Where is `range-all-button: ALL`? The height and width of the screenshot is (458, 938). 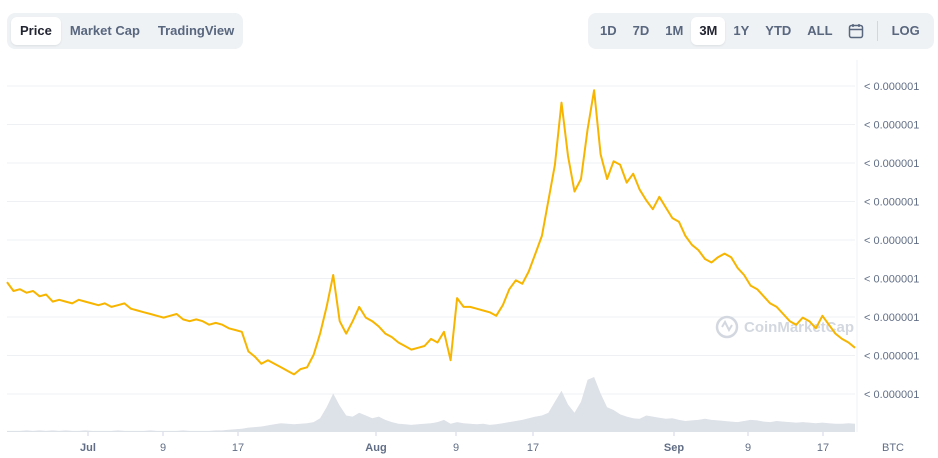 range-all-button: ALL is located at coordinates (820, 30).